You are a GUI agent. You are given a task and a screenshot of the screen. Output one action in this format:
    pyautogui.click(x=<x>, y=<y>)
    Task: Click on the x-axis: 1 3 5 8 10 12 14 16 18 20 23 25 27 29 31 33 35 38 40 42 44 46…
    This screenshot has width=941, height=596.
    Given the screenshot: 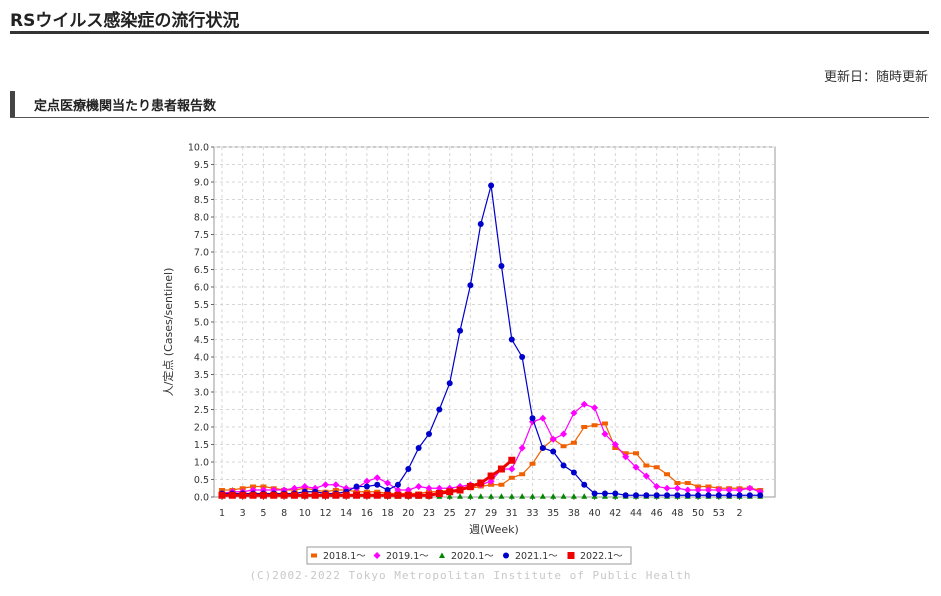 What is the action you would take?
    pyautogui.click(x=481, y=508)
    